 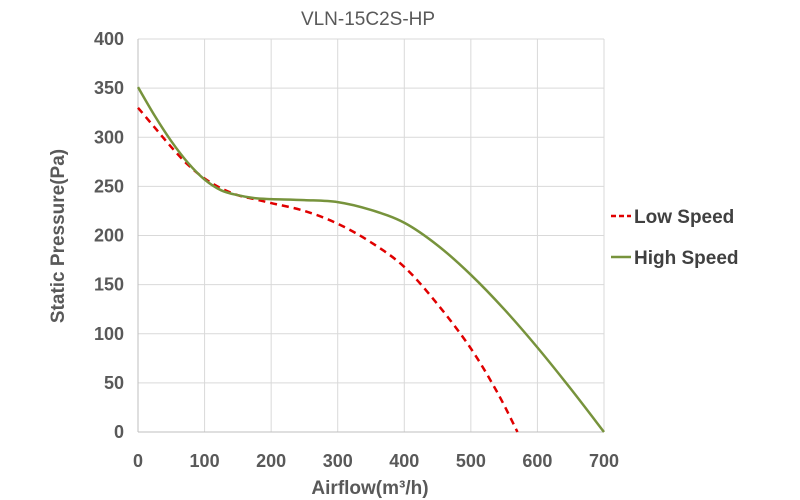 What do you see at coordinates (376, 461) in the screenshot?
I see `x-tick-labels: 0 100 200 300 400 500 600 700` at bounding box center [376, 461].